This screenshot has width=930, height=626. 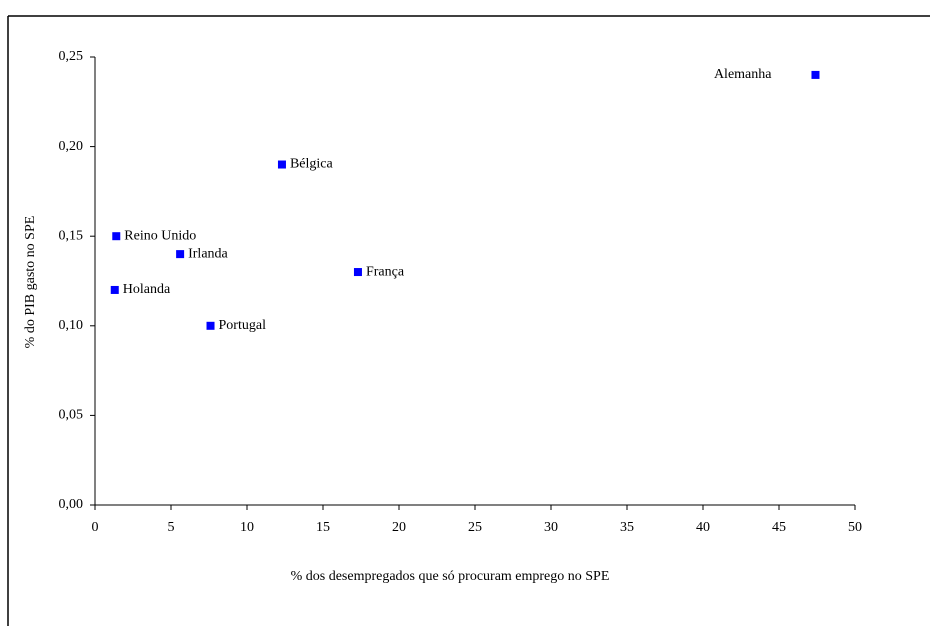 What do you see at coordinates (399, 527) in the screenshot?
I see `x-tick-label: 20` at bounding box center [399, 527].